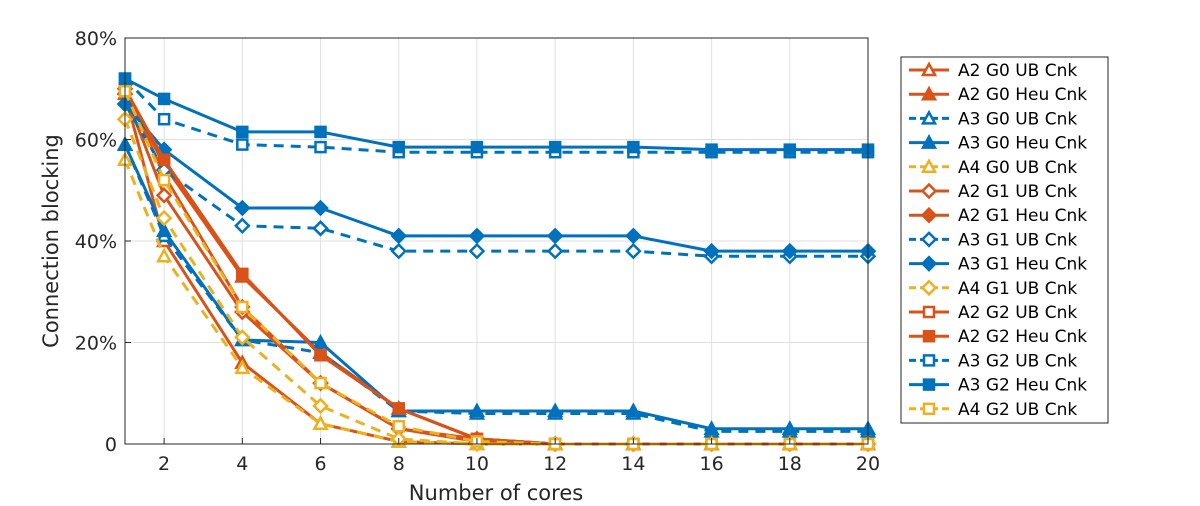 The image size is (1200, 506). What do you see at coordinates (1017, 192) in the screenshot?
I see `legend-label: A2 G1 UB Cnk` at bounding box center [1017, 192].